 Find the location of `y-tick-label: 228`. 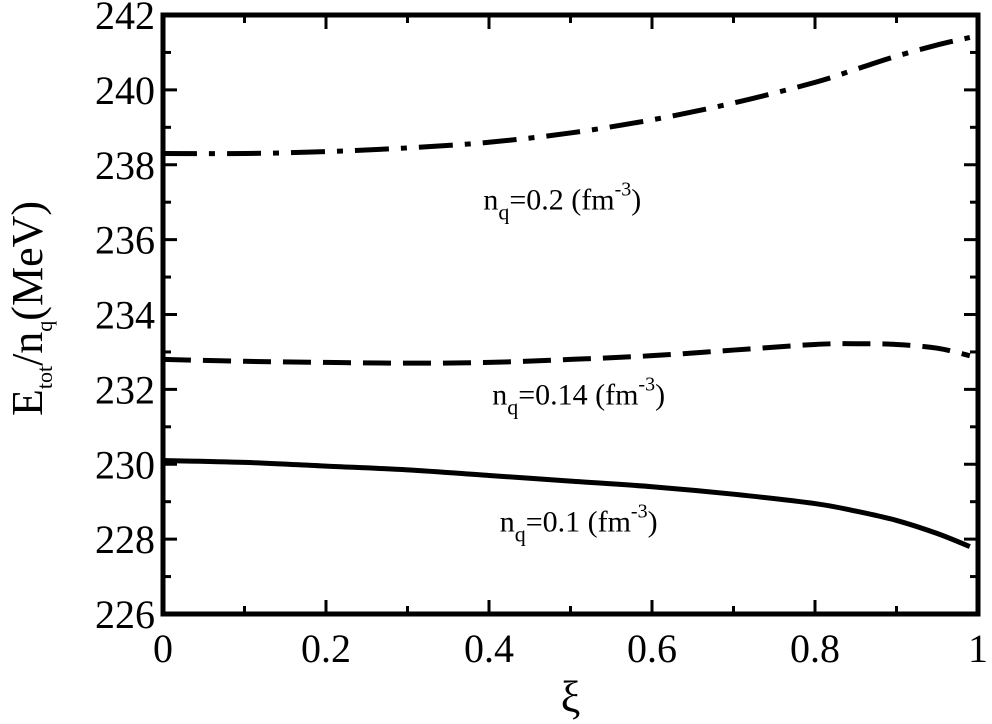

y-tick-label: 228 is located at coordinates (125, 539).